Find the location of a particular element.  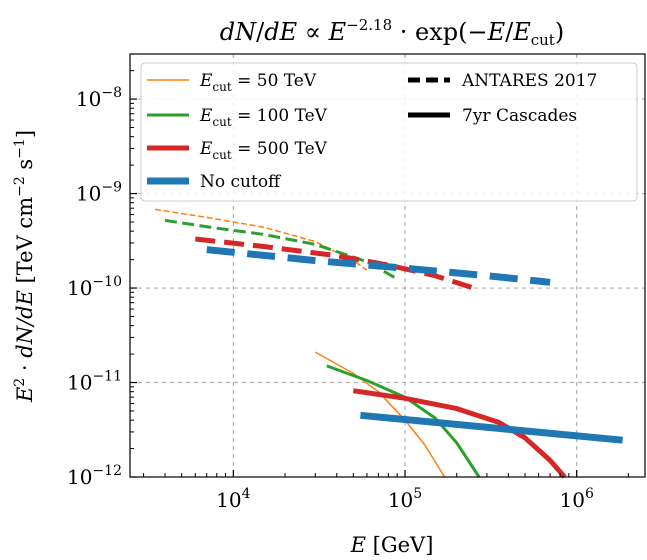

y-tick-label: 10⁻⁹ is located at coordinates (99, 193).